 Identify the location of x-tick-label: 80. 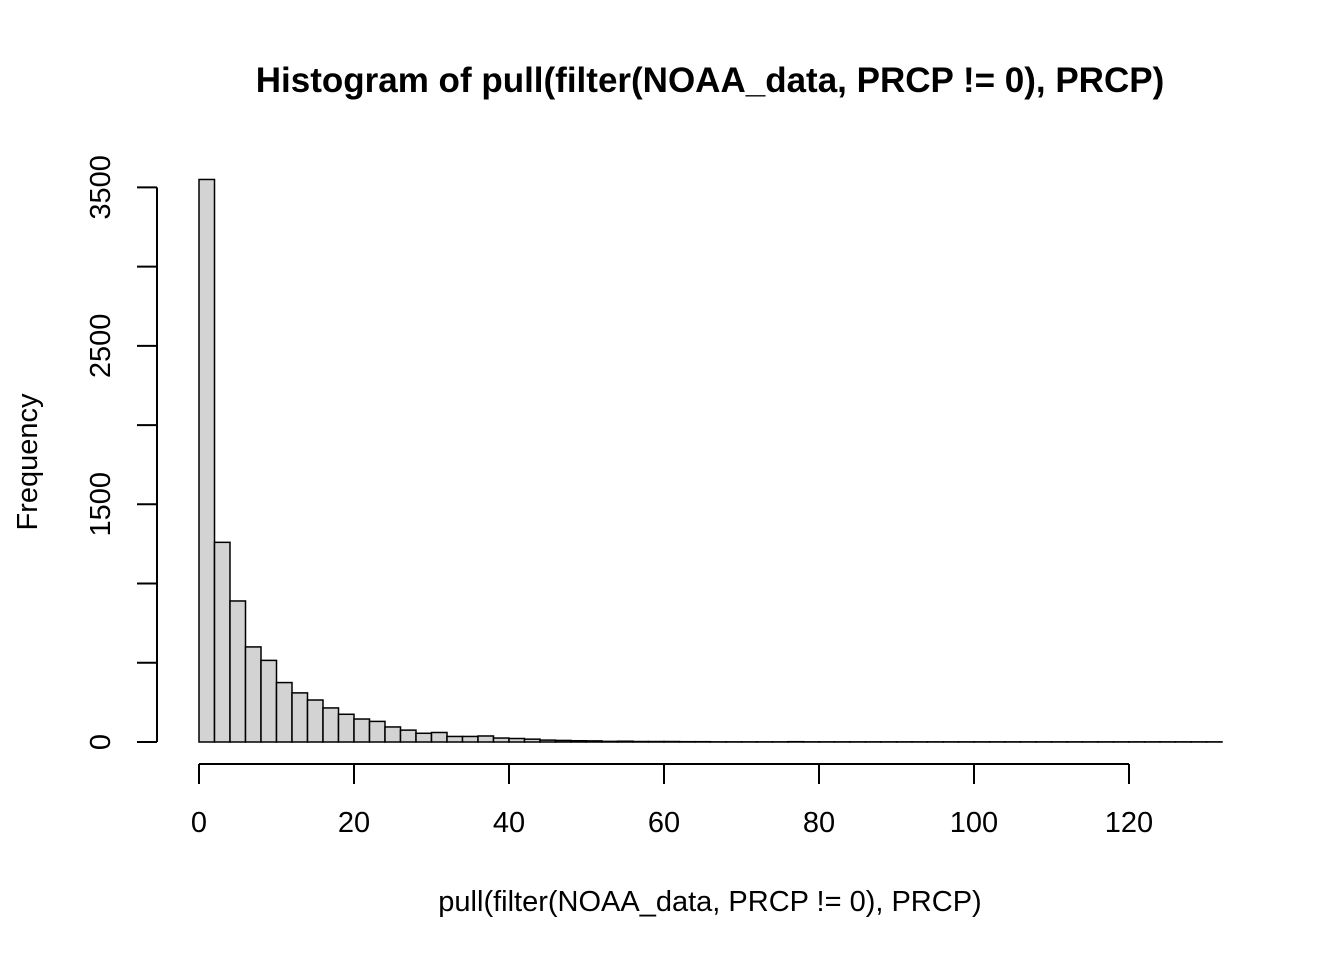
(819, 823).